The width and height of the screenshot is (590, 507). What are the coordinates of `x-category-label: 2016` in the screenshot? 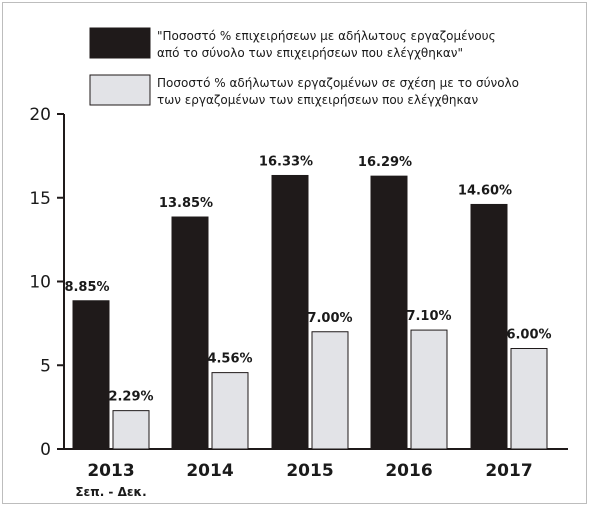 It's located at (408, 471).